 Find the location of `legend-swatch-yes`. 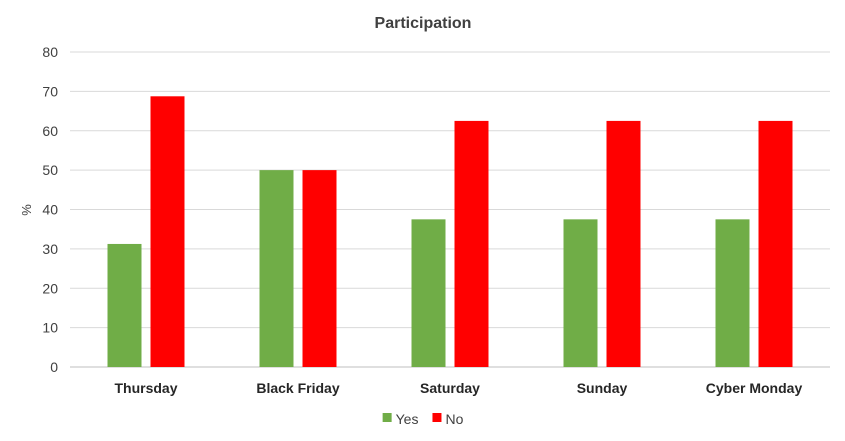

legend-swatch-yes is located at coordinates (387, 417).